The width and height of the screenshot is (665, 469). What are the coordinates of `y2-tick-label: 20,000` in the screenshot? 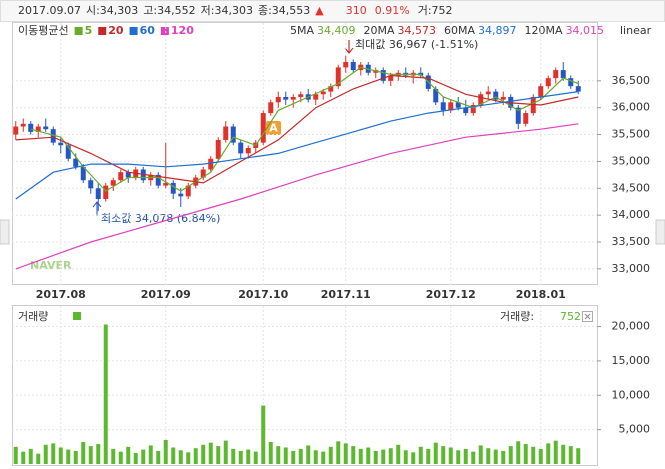 It's located at (631, 326).